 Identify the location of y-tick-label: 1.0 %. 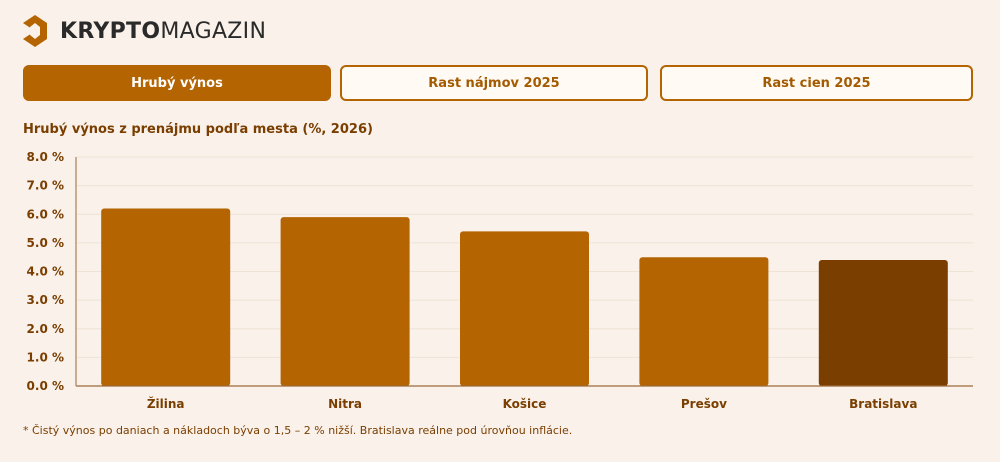
(45, 357).